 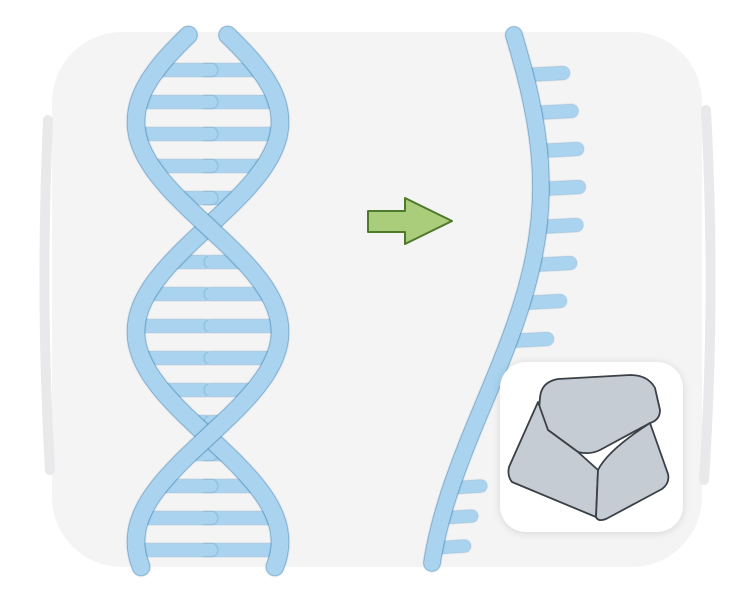 What do you see at coordinates (632, 472) in the screenshot?
I see `keycap-front-face` at bounding box center [632, 472].